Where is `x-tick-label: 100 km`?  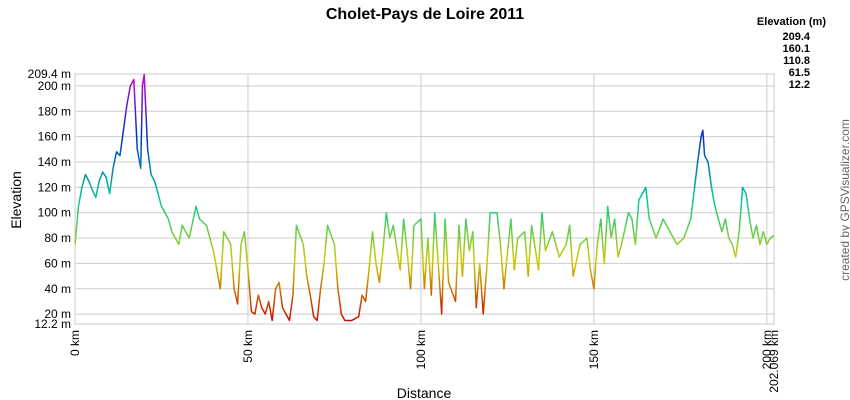 x-tick-label: 100 km is located at coordinates (421, 349).